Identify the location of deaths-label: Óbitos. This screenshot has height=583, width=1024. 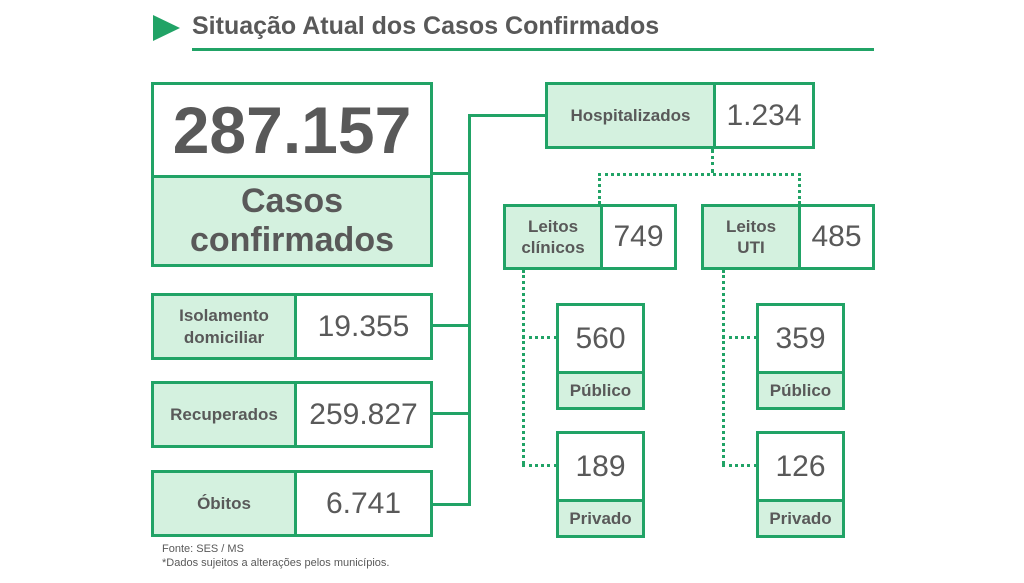
(224, 503).